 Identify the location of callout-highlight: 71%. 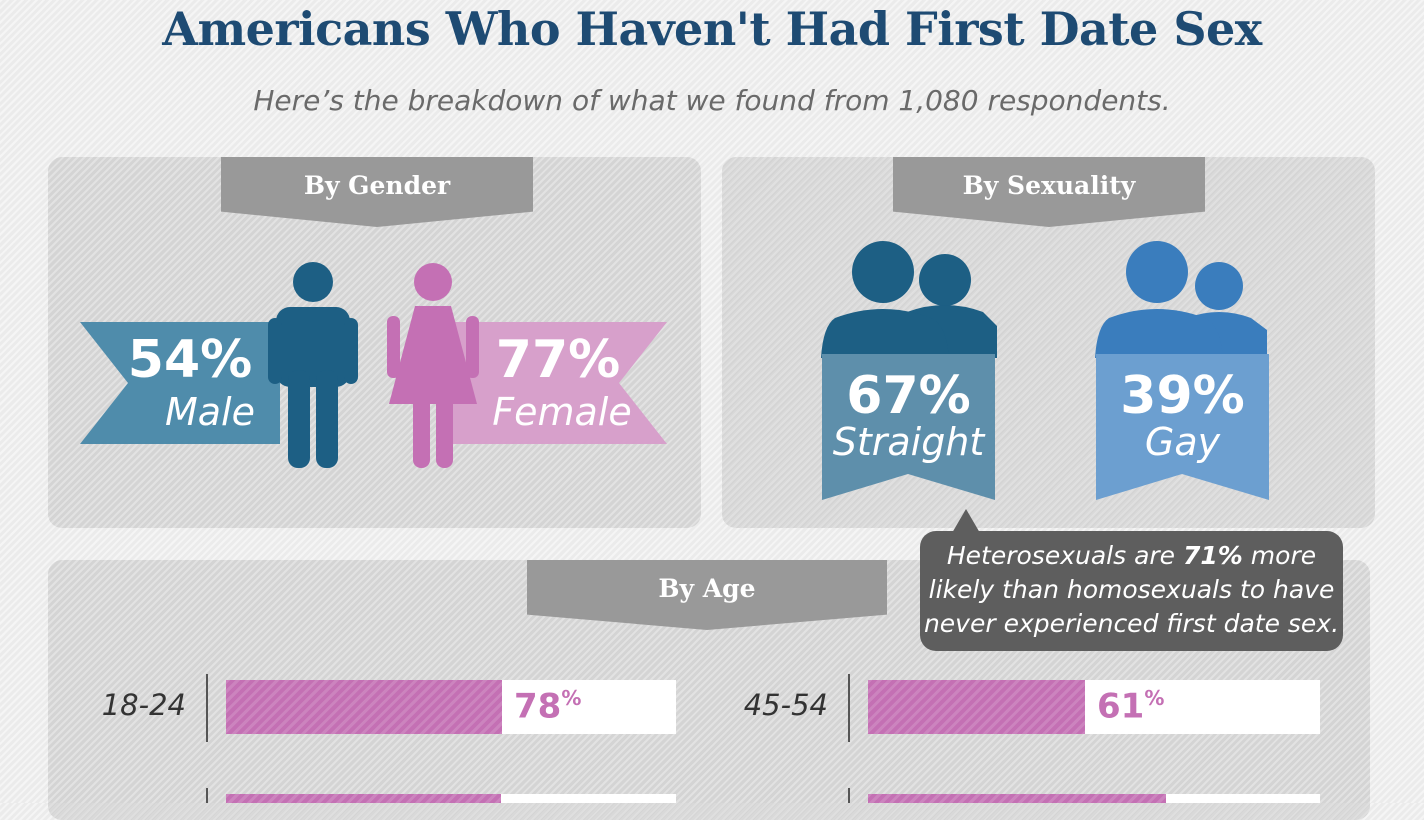
(1213, 555).